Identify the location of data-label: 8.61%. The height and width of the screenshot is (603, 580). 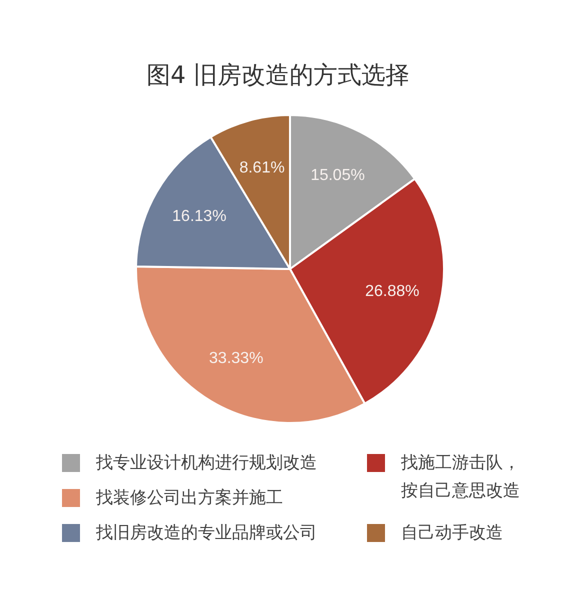
(262, 167).